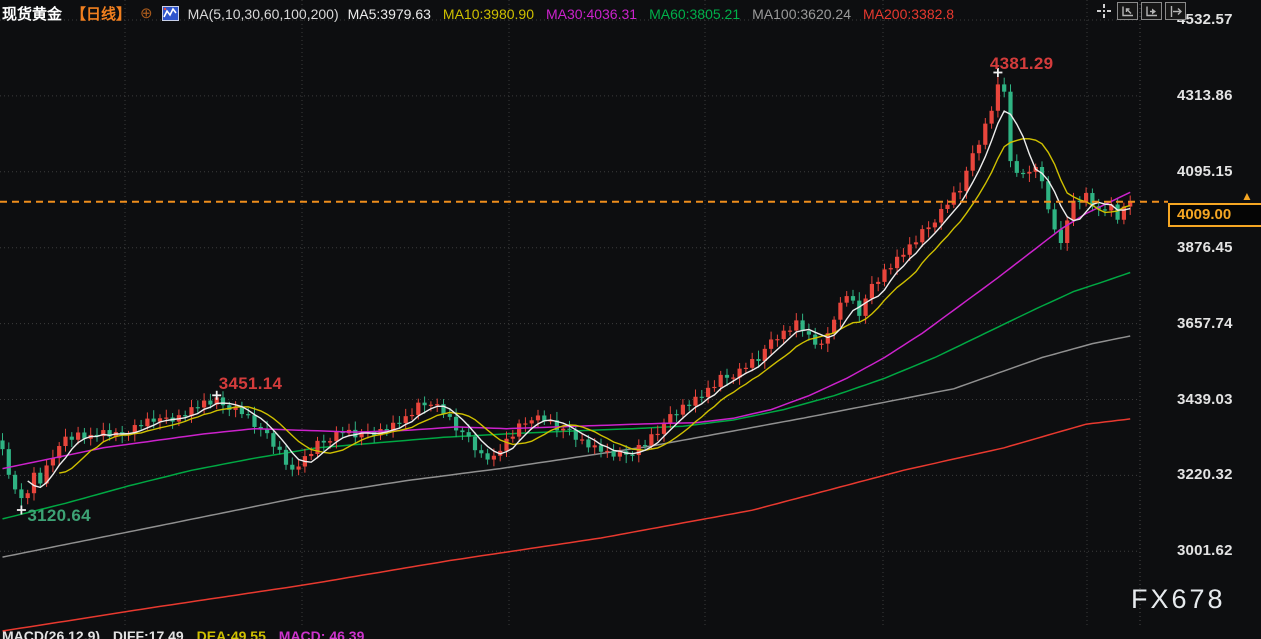  Describe the element at coordinates (1205, 95) in the screenshot. I see `y-axis-label: 4313.86` at that location.